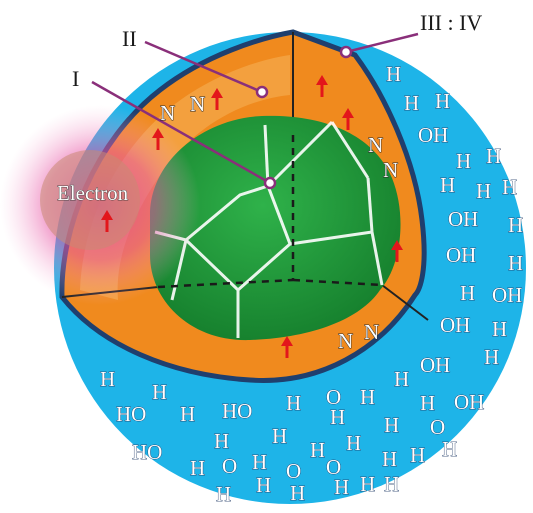 This screenshot has width=533, height=513. I want to click on label-iii-iv: III : IV, so click(451, 22).